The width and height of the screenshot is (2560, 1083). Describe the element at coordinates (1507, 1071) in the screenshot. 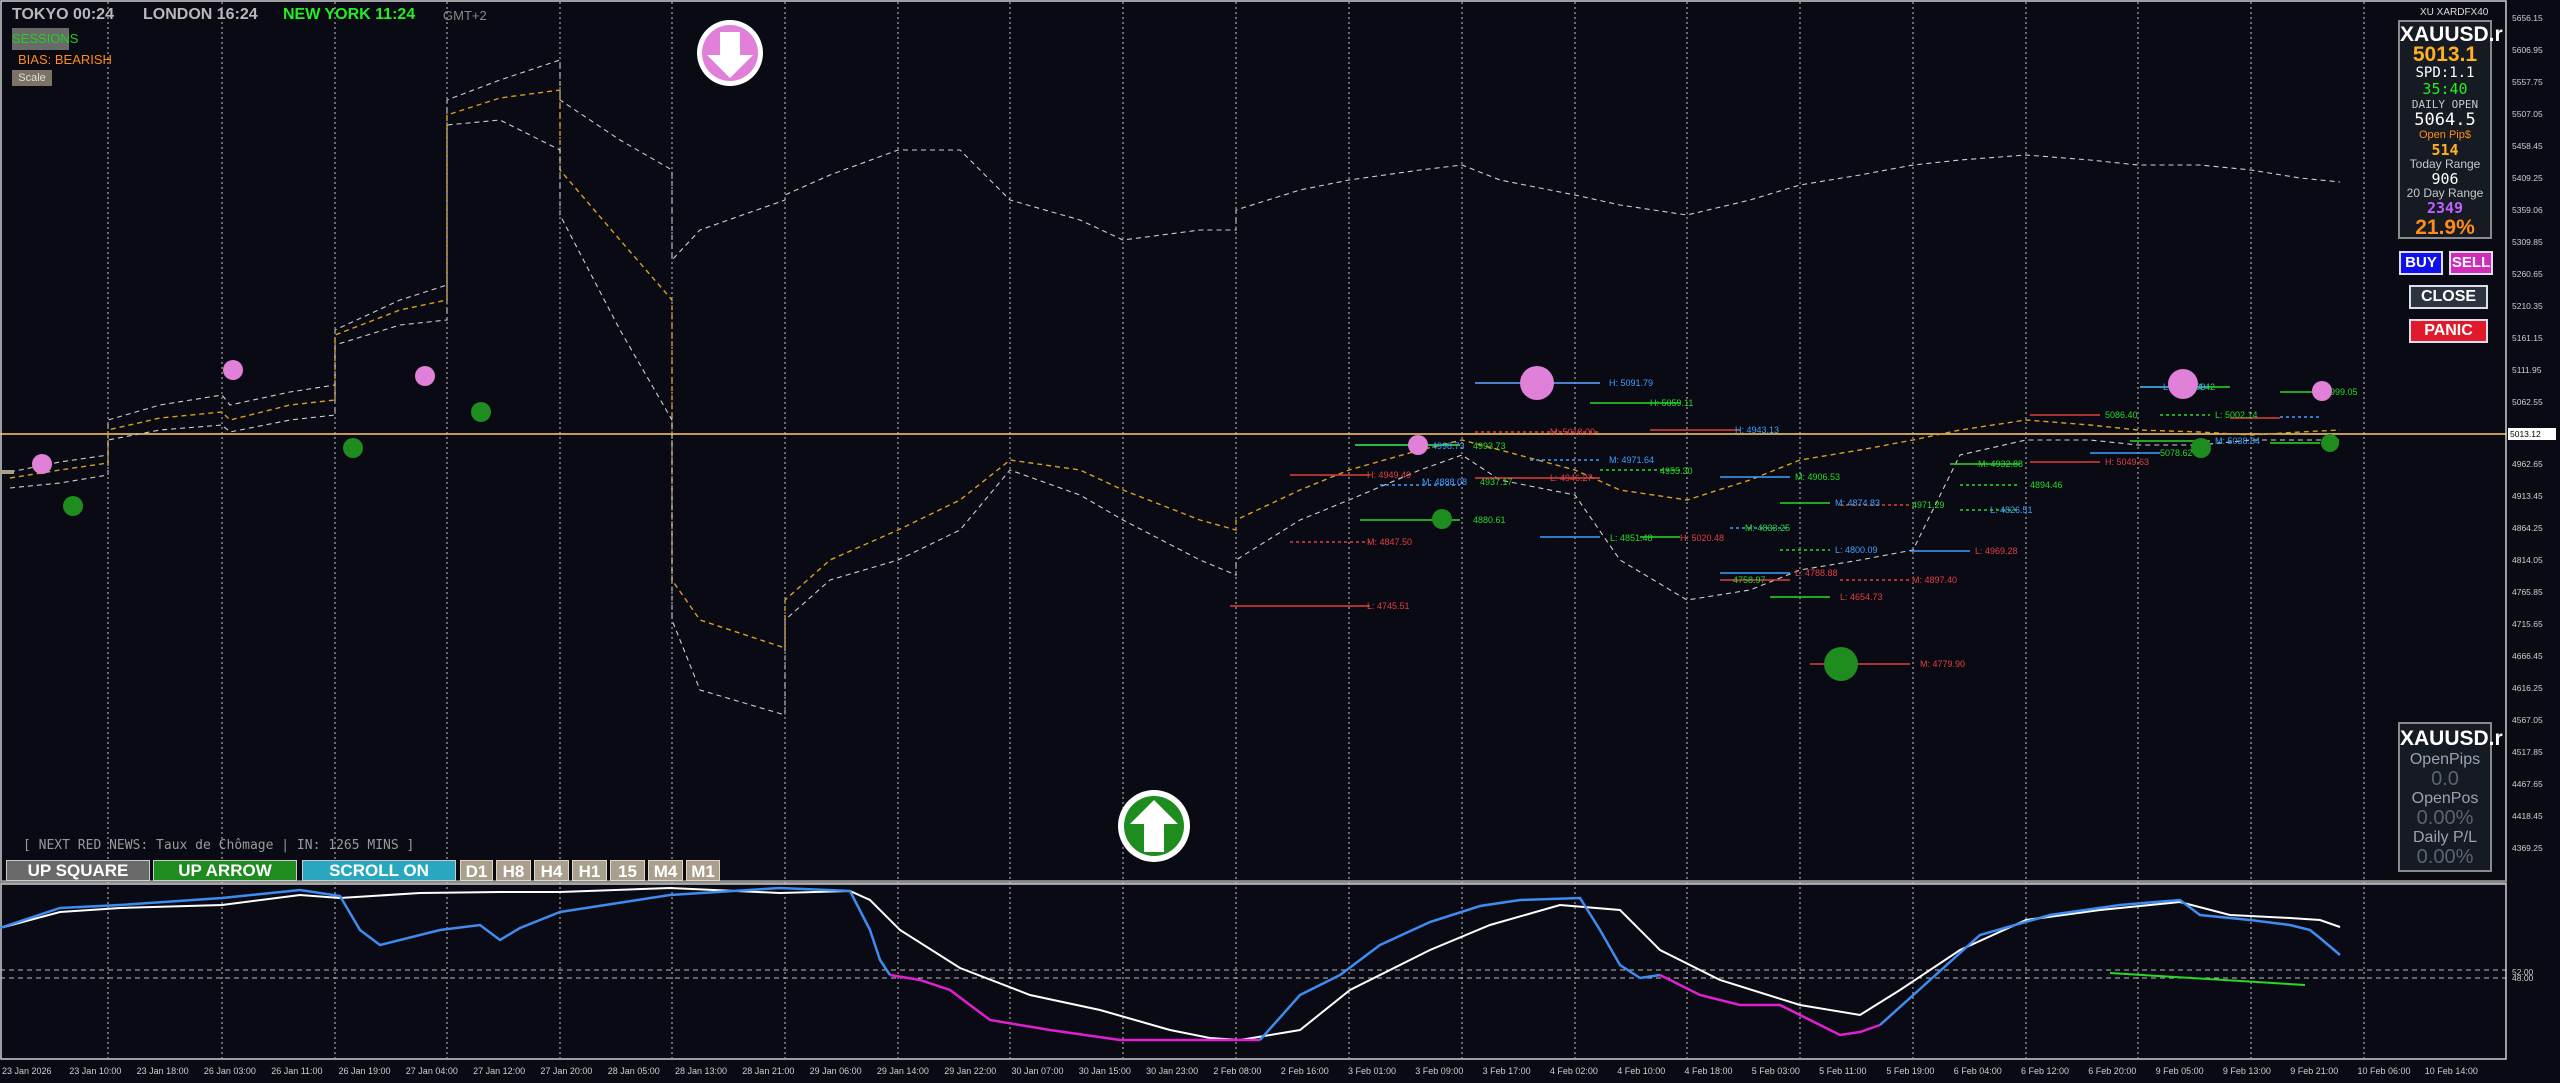

I see `time-axis-label: 3 Feb 17:00` at that location.